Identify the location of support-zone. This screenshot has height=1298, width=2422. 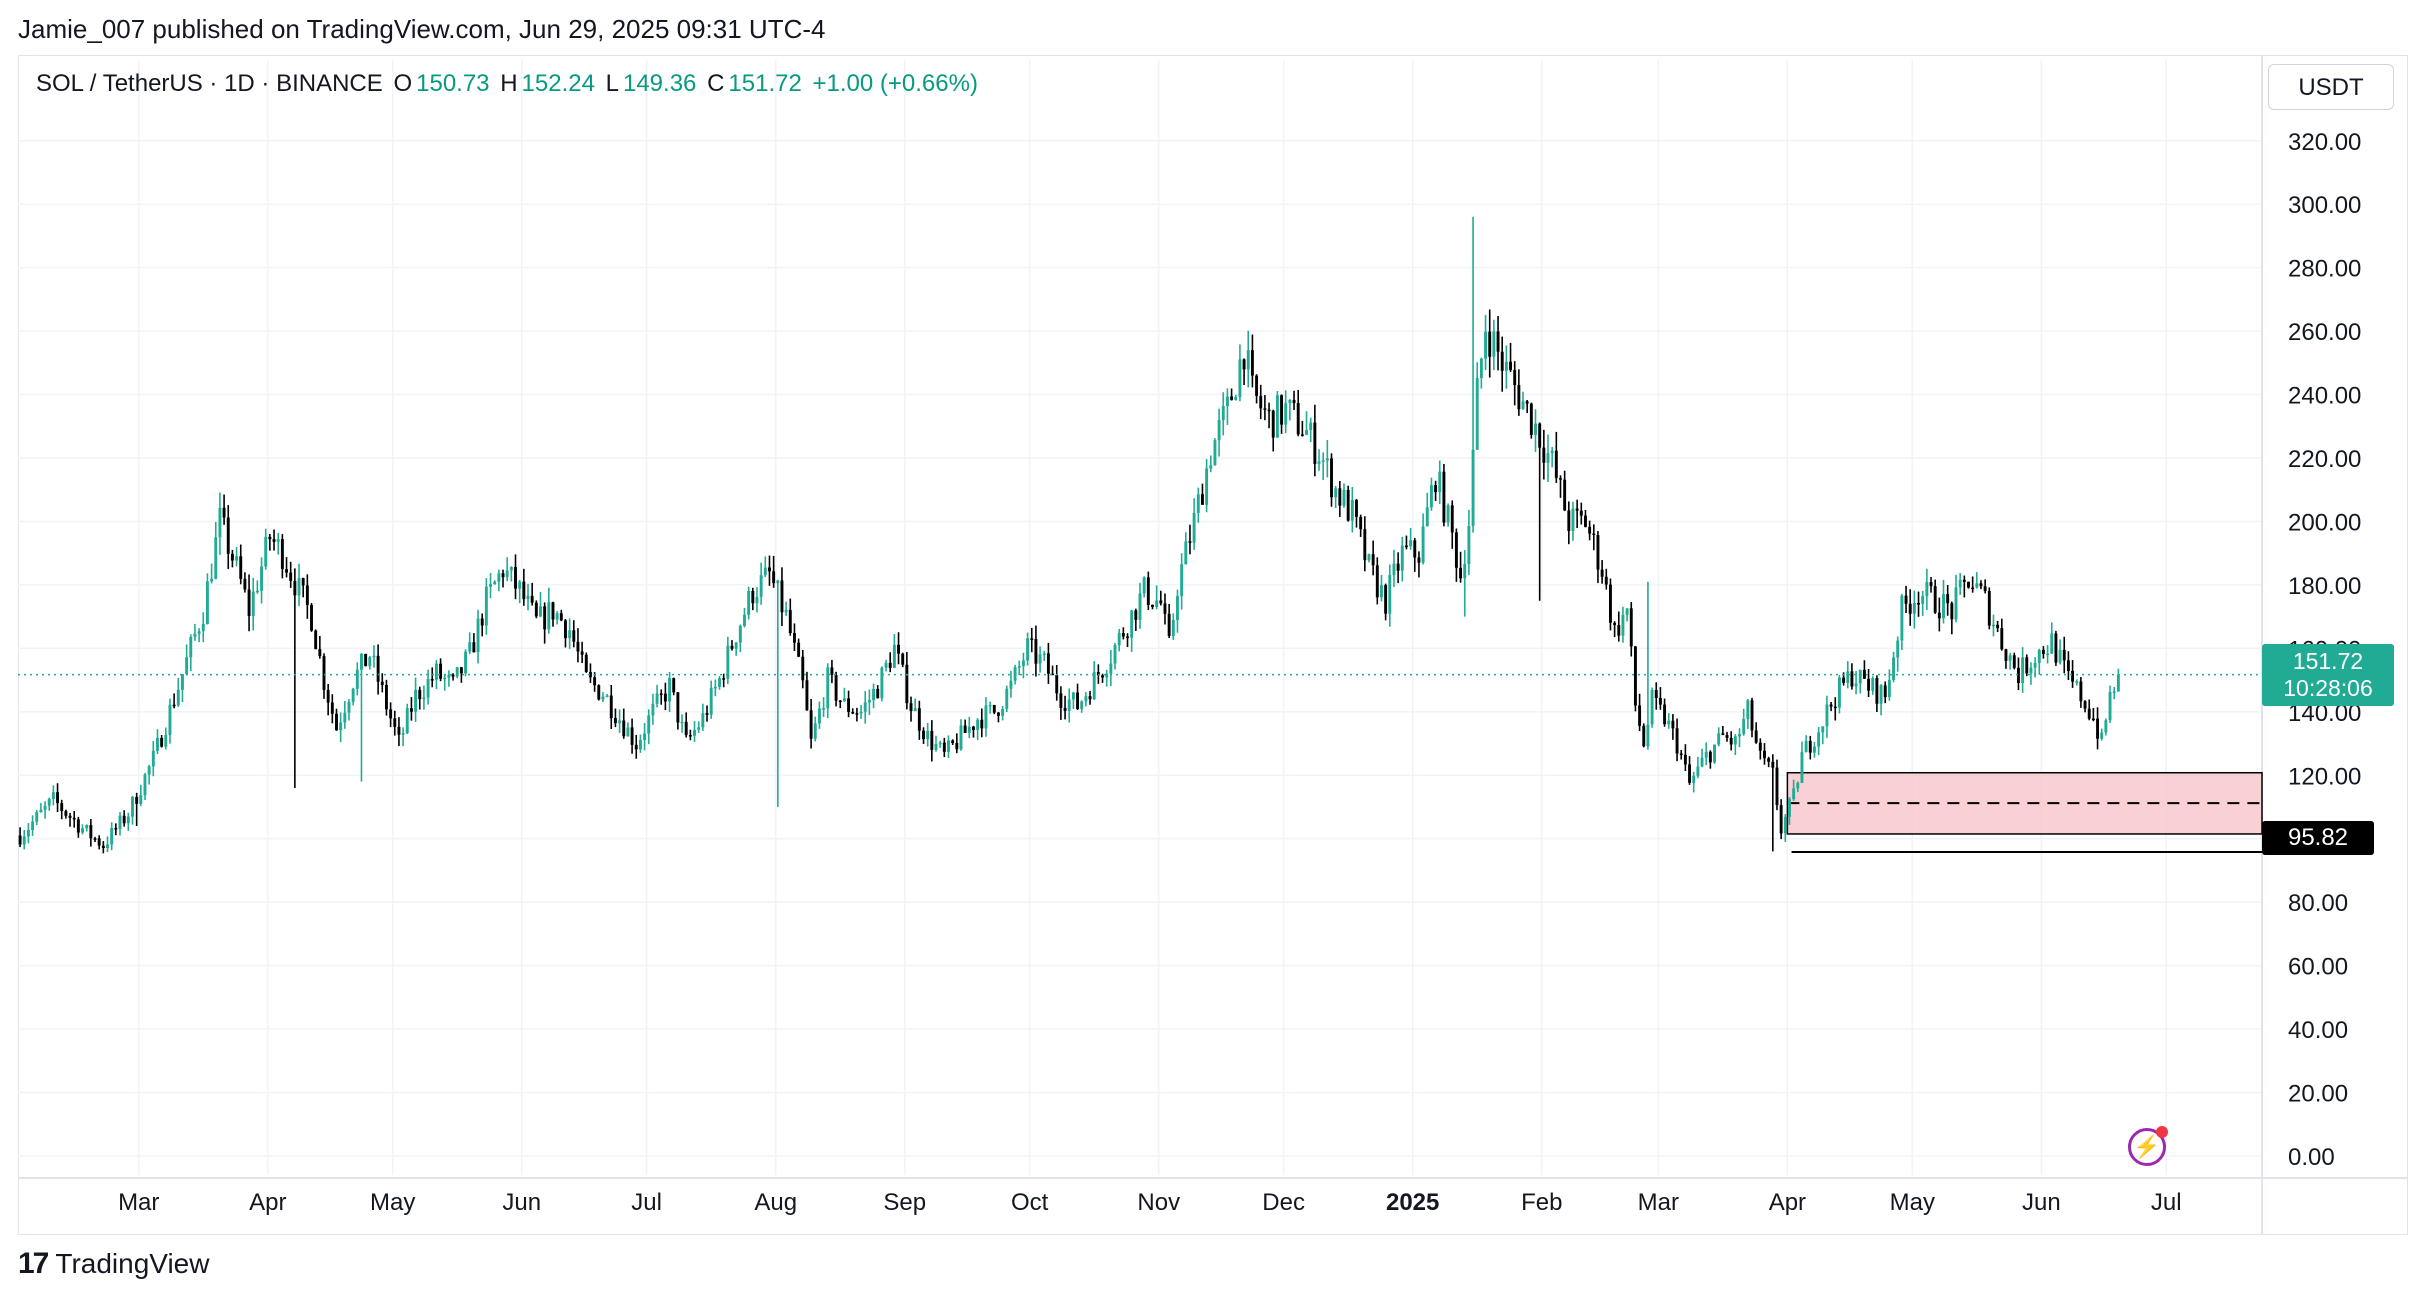
(2024, 803).